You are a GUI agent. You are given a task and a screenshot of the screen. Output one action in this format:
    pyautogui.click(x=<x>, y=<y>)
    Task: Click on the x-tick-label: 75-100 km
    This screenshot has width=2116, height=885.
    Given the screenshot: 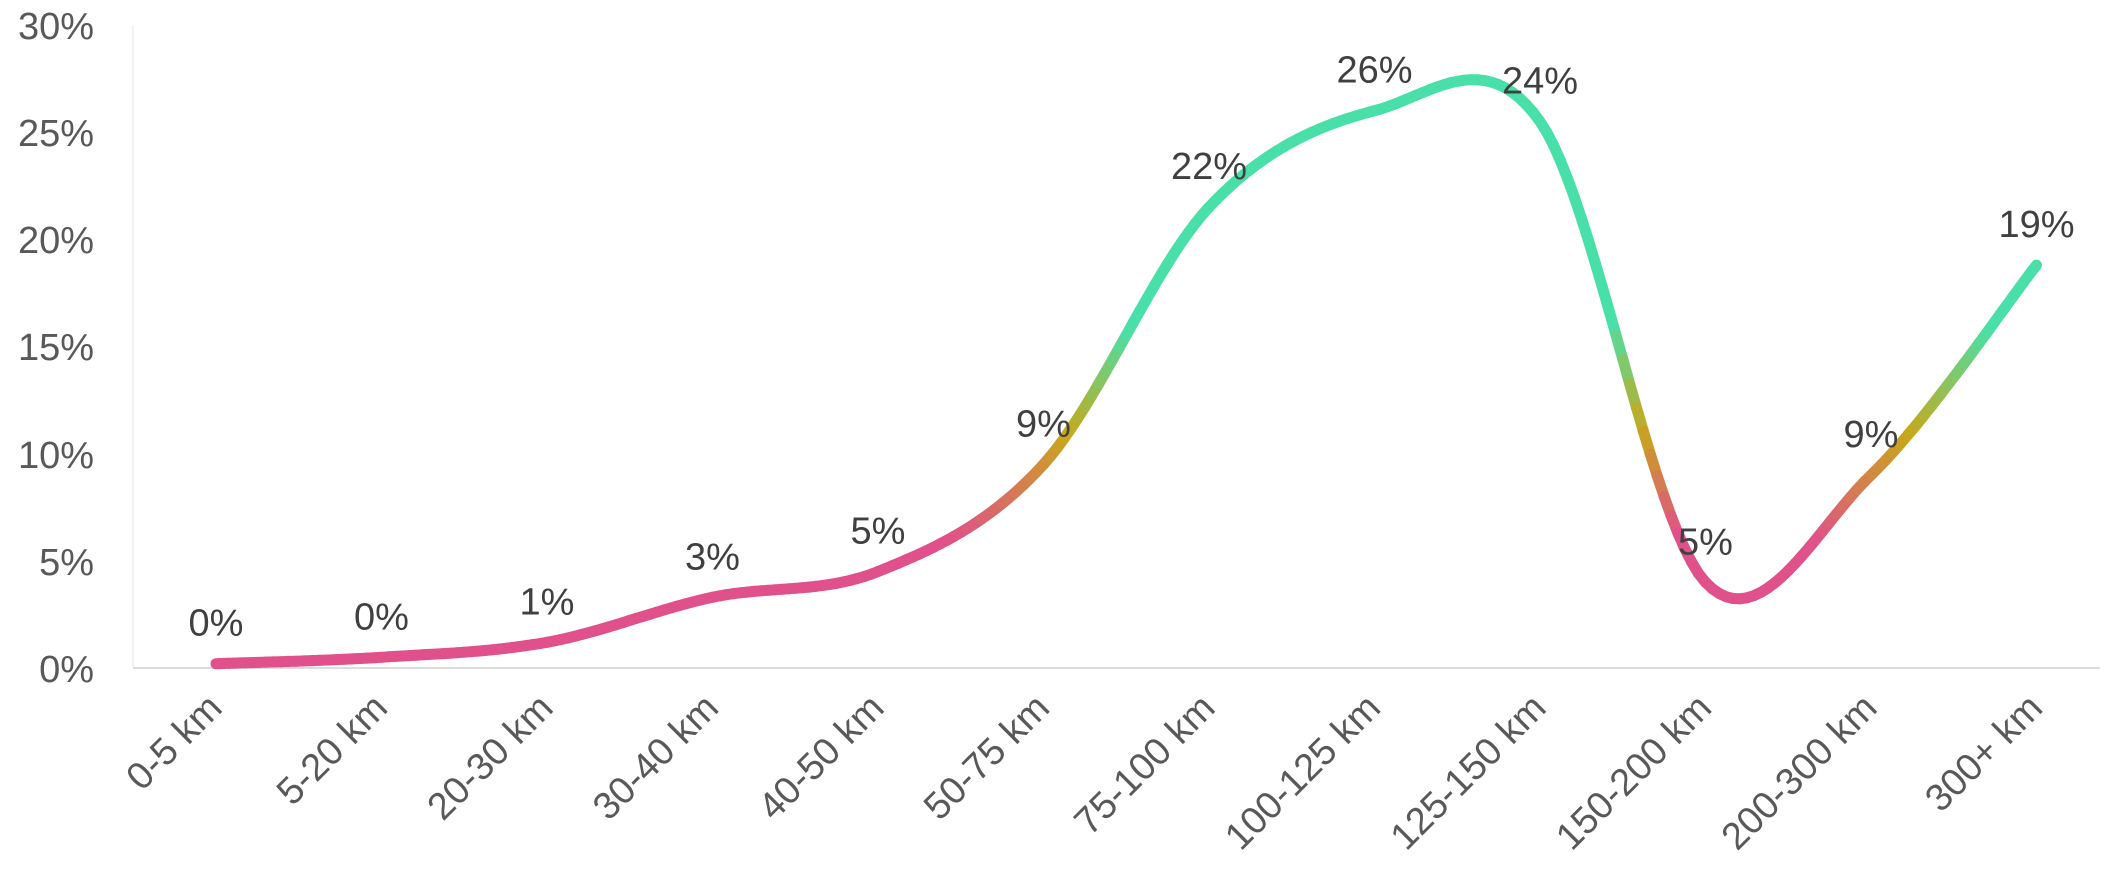 What is the action you would take?
    pyautogui.click(x=1145, y=765)
    